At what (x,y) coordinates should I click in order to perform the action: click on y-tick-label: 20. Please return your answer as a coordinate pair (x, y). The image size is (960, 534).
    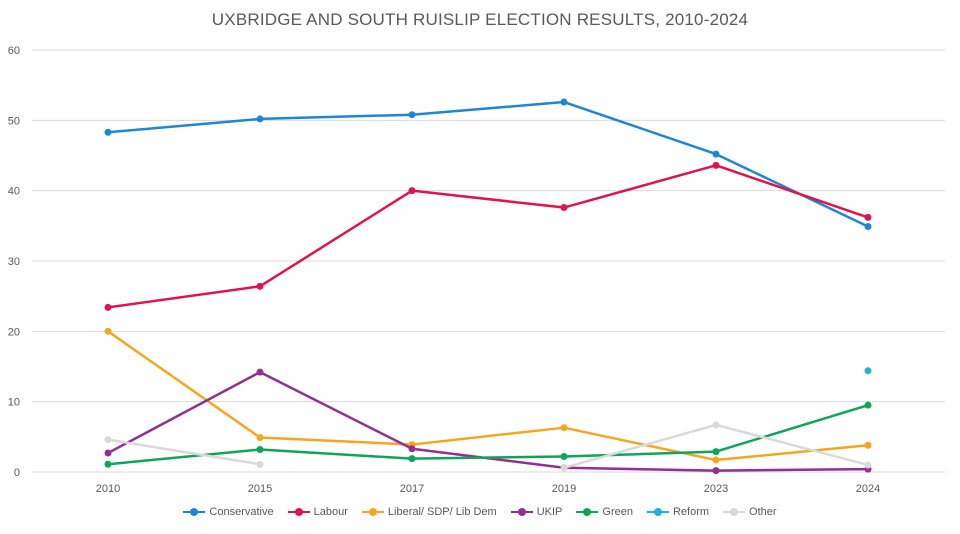
    Looking at the image, I should click on (14, 332).